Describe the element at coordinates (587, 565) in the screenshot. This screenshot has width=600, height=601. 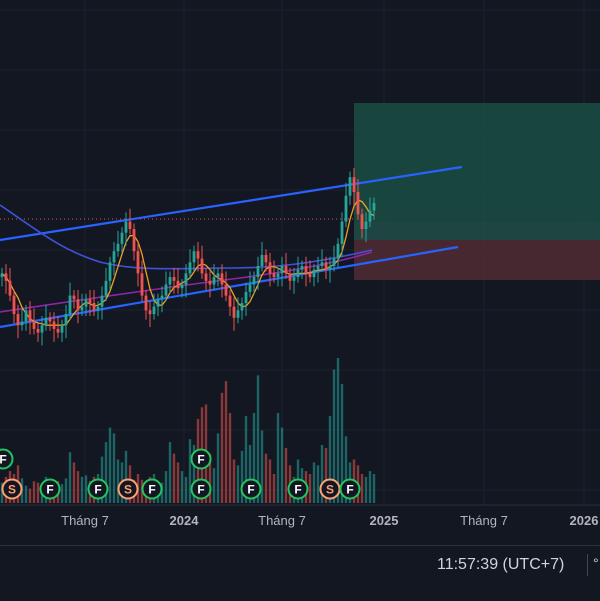
I see `status-divider` at that location.